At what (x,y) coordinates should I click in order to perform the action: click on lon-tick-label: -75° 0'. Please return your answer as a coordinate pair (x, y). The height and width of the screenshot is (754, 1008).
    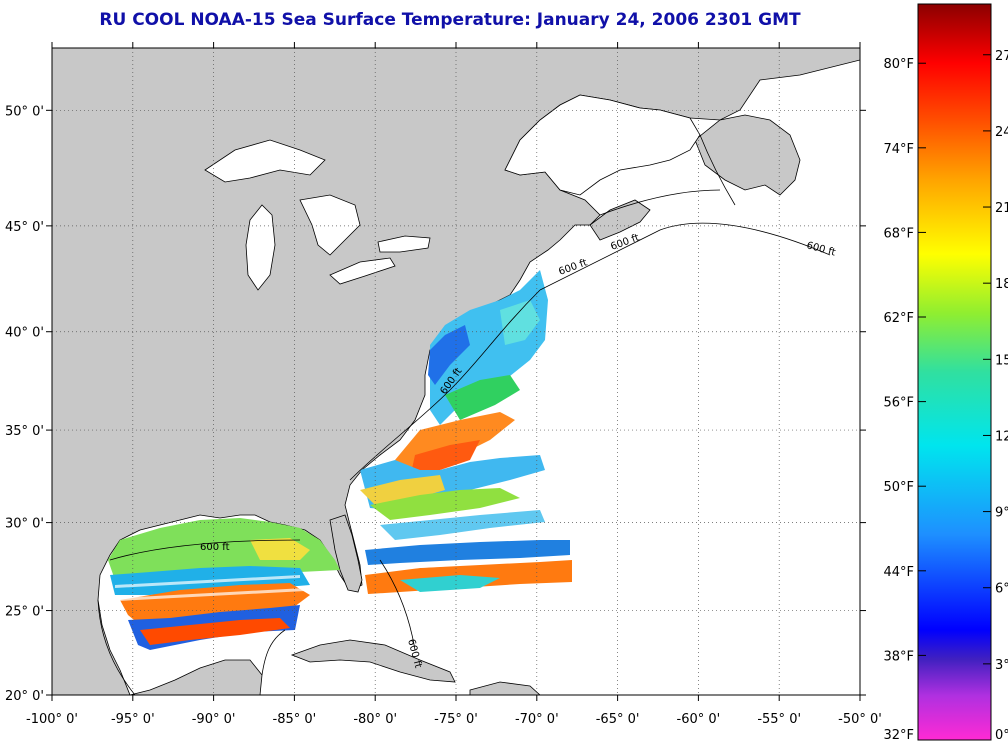
    Looking at the image, I should click on (456, 719).